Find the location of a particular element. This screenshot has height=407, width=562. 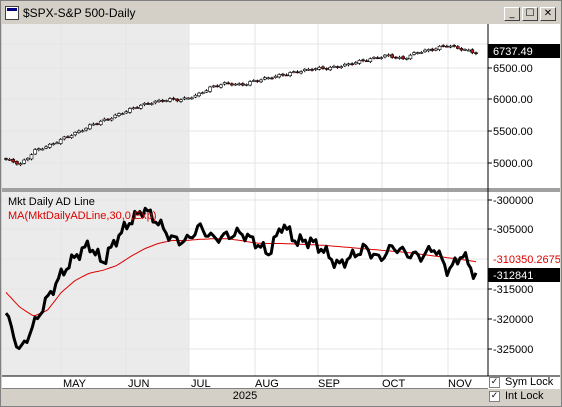

ma-indicator-label: MA(MktDailyADLine,30,0,Exp) is located at coordinates (82, 216).